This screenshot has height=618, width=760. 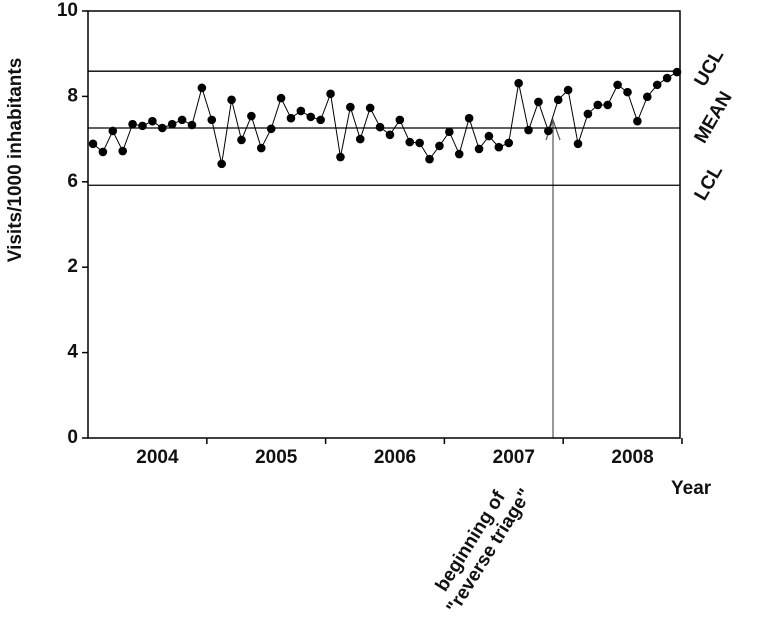 What do you see at coordinates (15, 160) in the screenshot?
I see `y-axis-title: Visits/1000 inhabitants` at bounding box center [15, 160].